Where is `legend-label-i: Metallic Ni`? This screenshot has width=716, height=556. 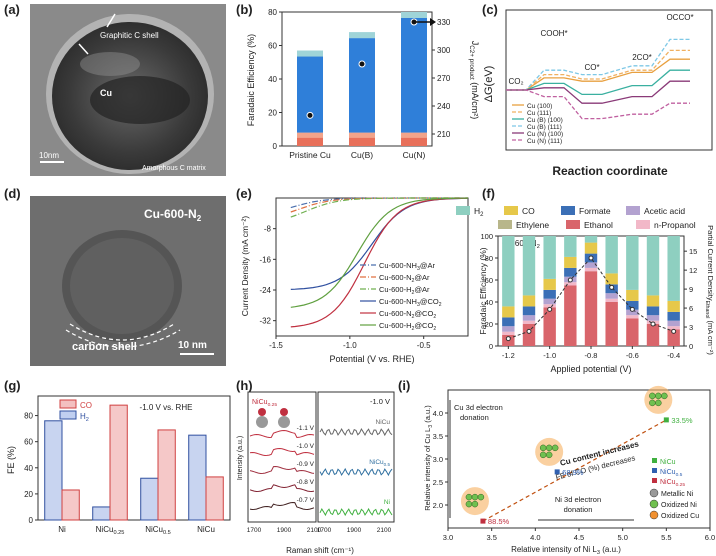
legend-label-i: Metallic Ni is located at coordinates (677, 494).